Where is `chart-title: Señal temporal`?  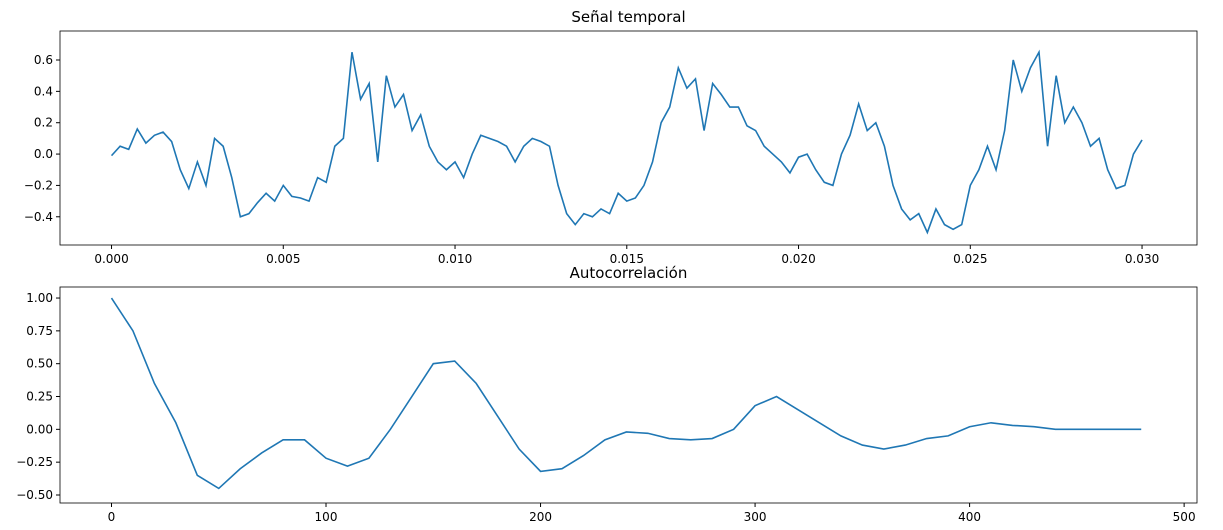
chart-title: Señal temporal is located at coordinates (628, 17).